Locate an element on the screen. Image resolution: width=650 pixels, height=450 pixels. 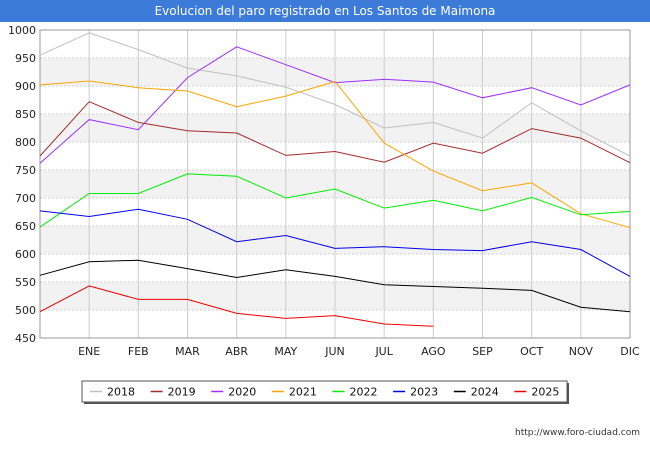
x-tick-label: ENE is located at coordinates (89, 351).